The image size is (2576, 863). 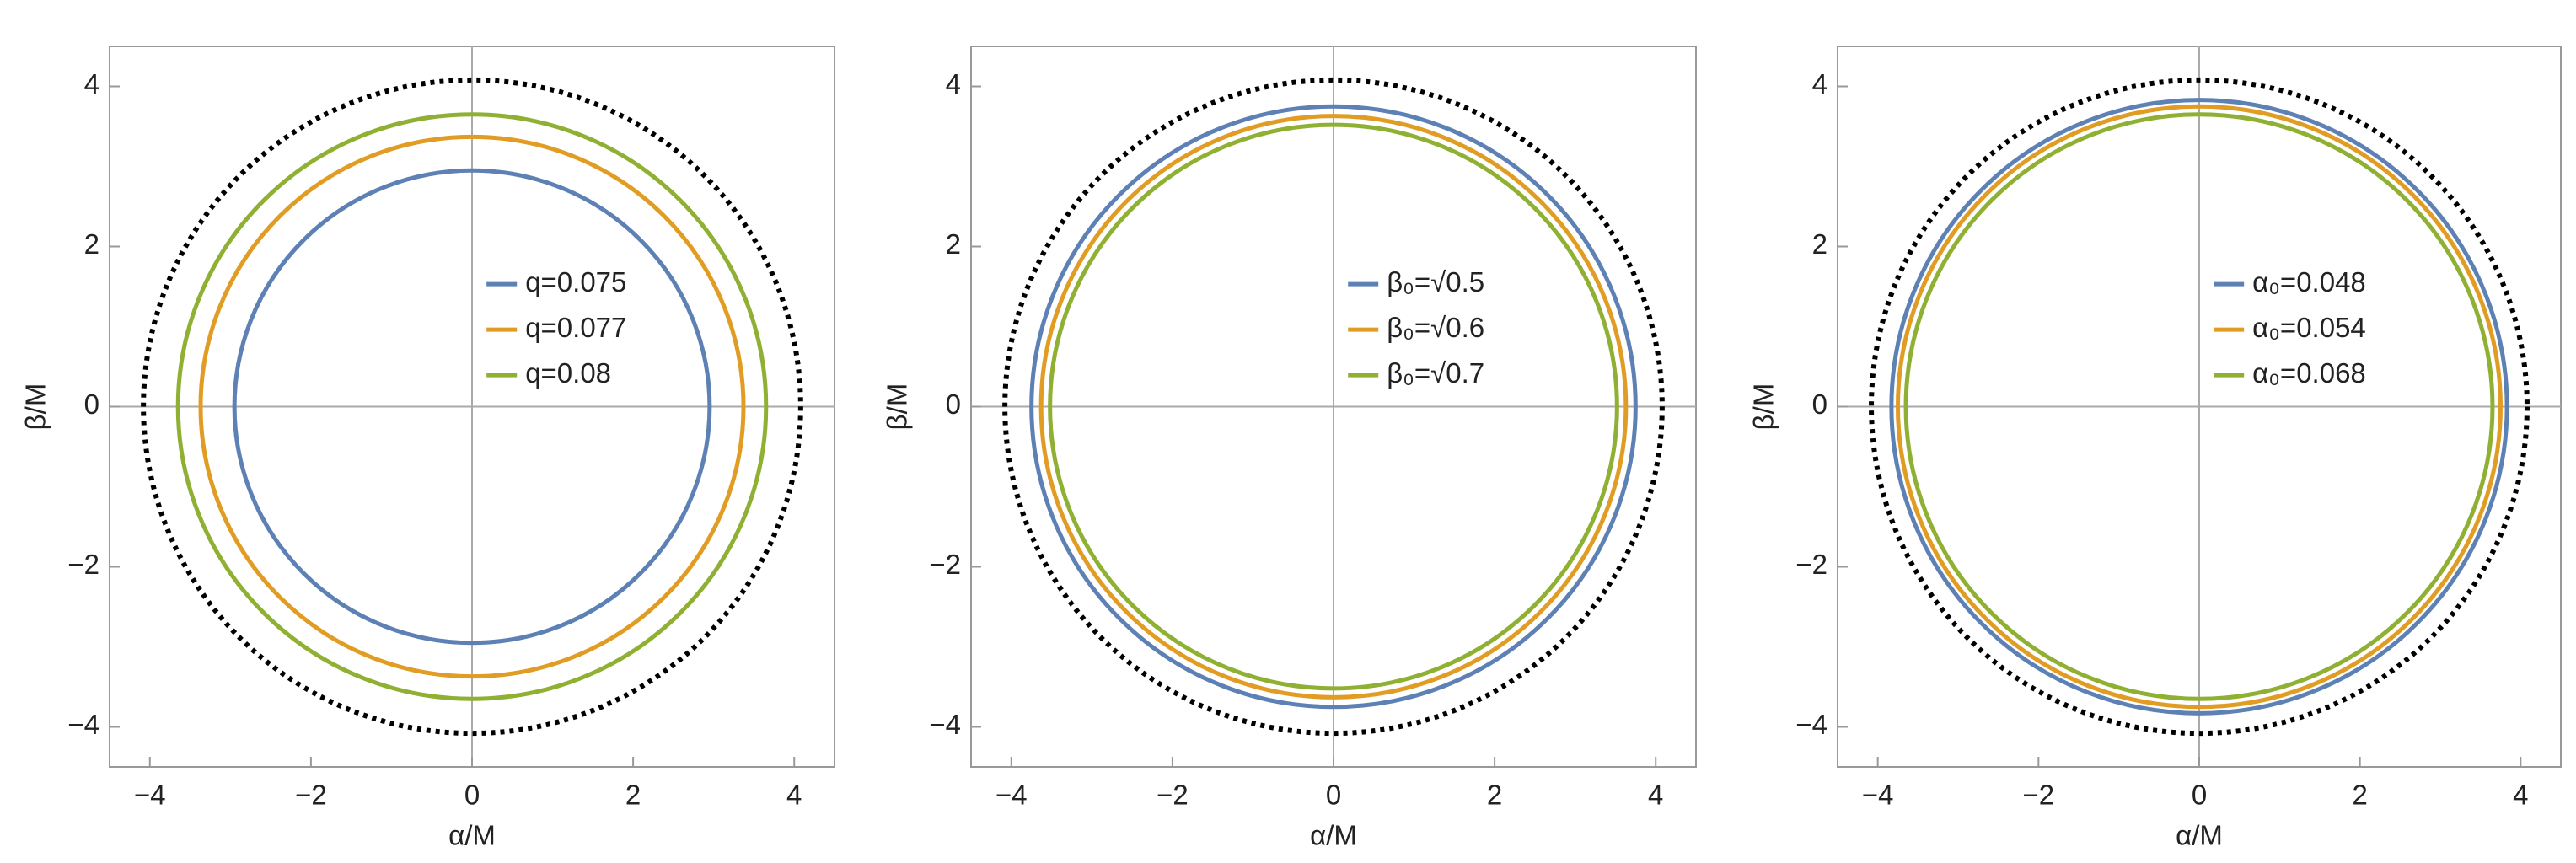 What do you see at coordinates (2309, 373) in the screenshot?
I see `legend-label: α₀=0.068` at bounding box center [2309, 373].